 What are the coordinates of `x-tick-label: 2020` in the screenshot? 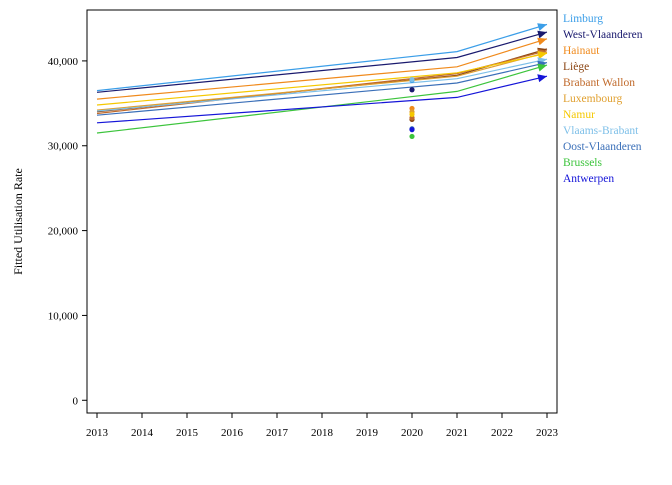 It's located at (412, 433).